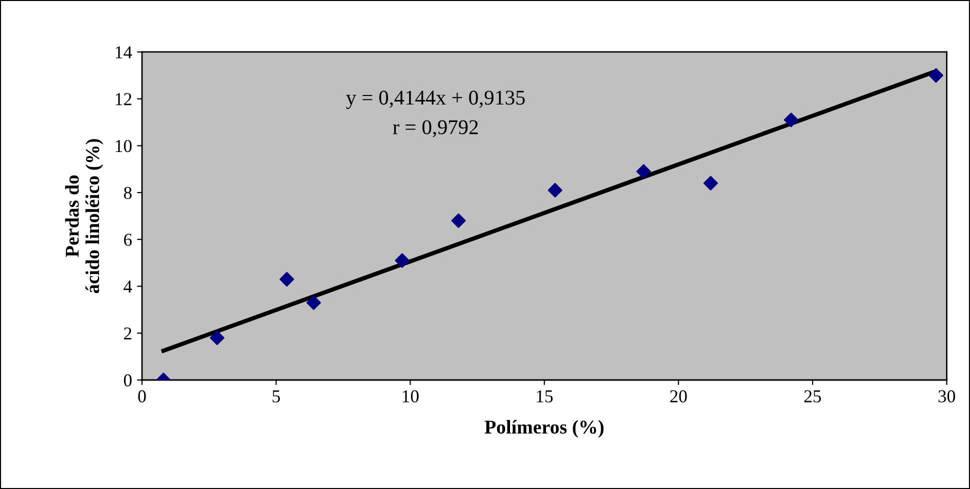 Image resolution: width=970 pixels, height=489 pixels. What do you see at coordinates (128, 240) in the screenshot?
I see `y-tick-label: 6` at bounding box center [128, 240].